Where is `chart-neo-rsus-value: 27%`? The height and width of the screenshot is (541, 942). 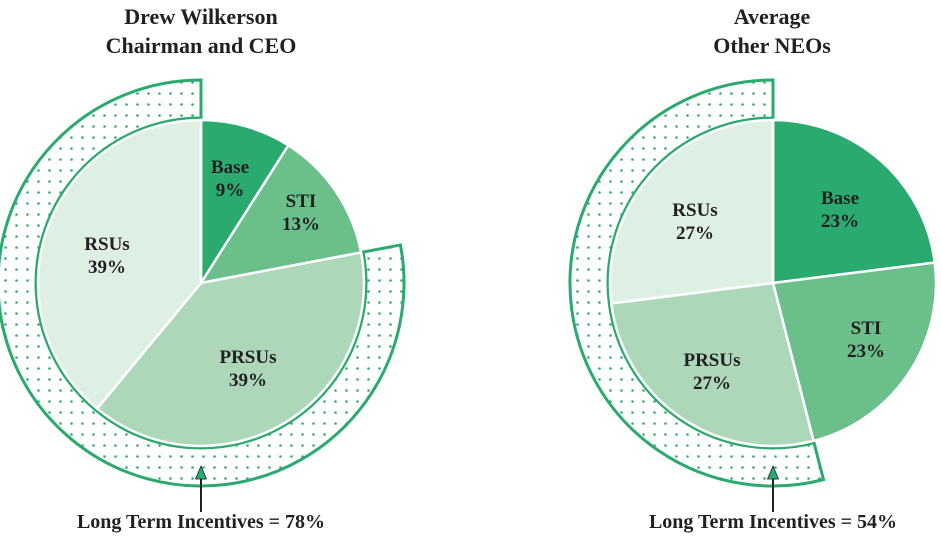 chart-neo-rsus-value: 27% is located at coordinates (695, 233).